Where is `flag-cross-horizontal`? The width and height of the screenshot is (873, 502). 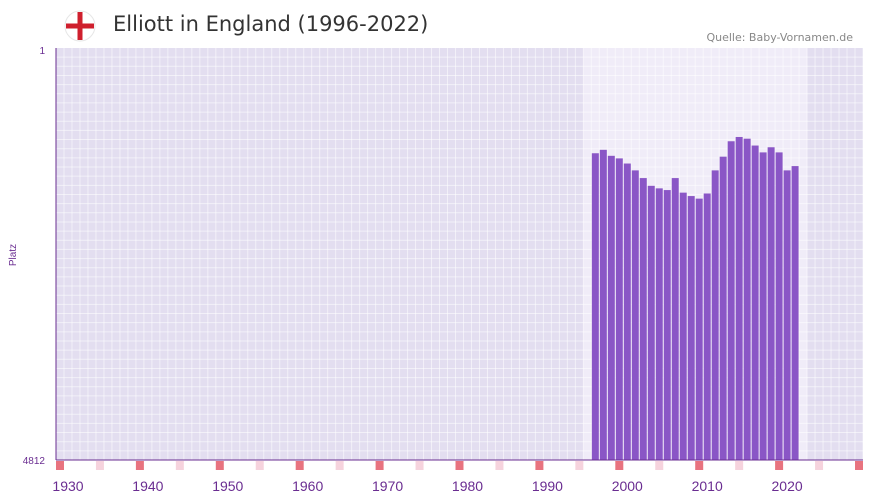
flag-cross-horizontal is located at coordinates (80, 26).